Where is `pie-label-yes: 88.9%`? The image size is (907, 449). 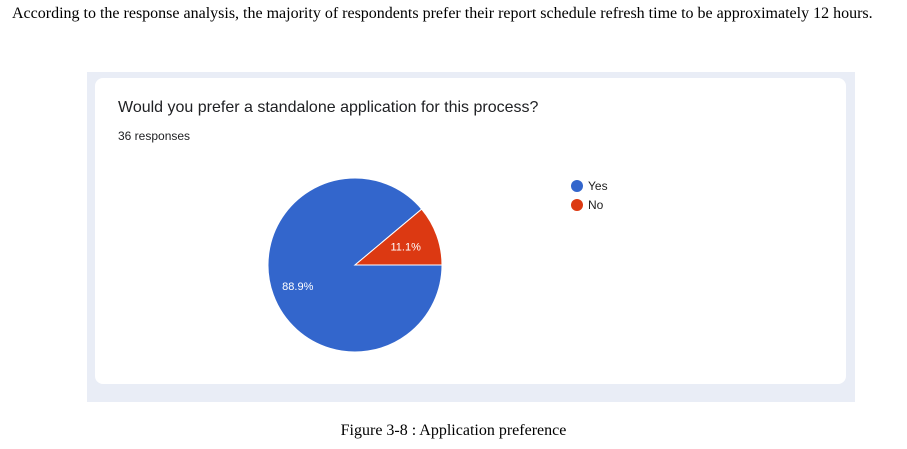 pie-label-yes: 88.9% is located at coordinates (297, 287).